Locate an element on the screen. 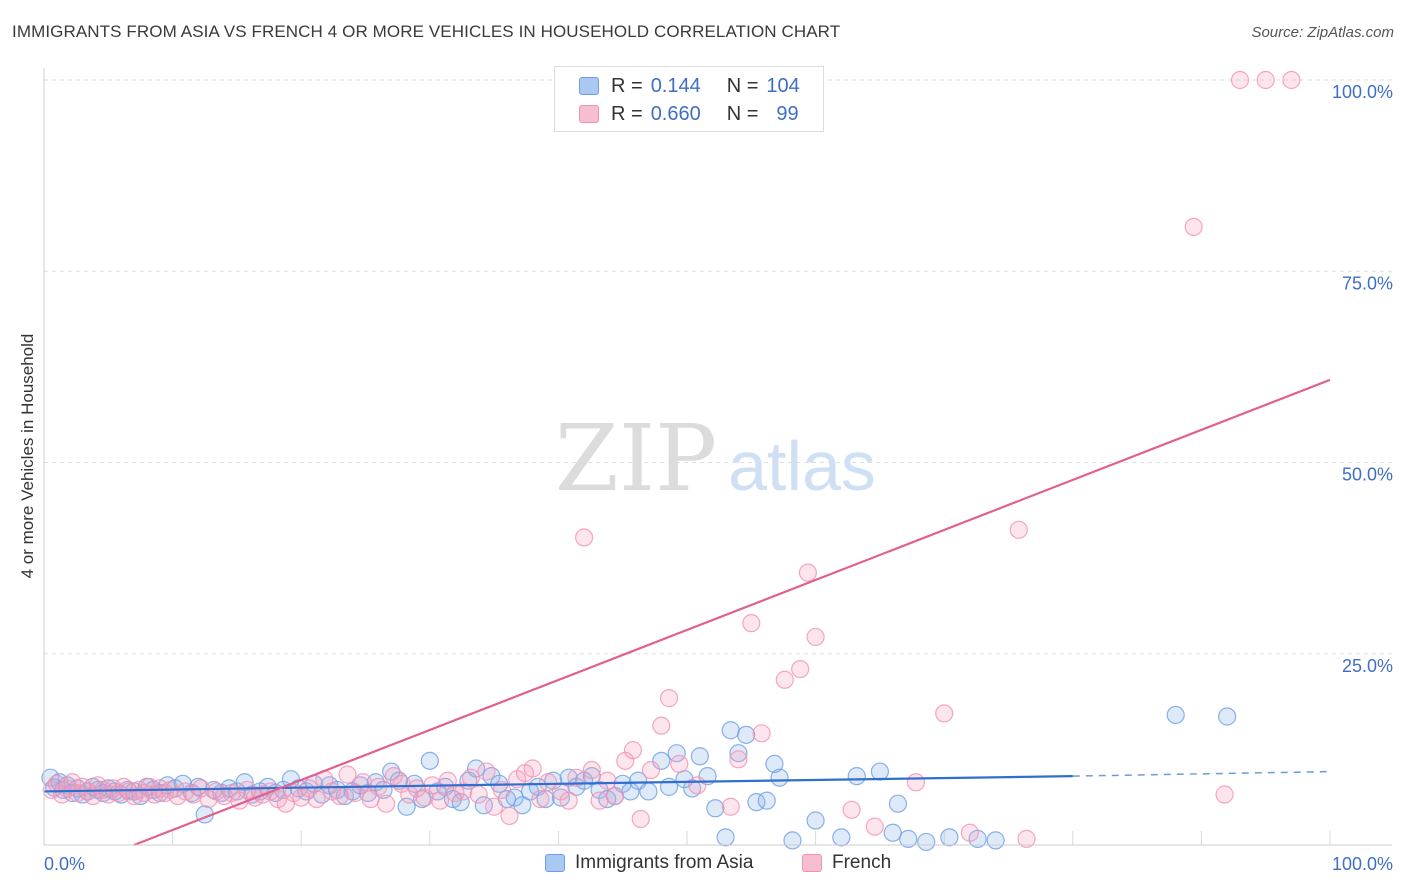 This screenshot has height=892, width=1406. stats-row-french: R = 0.660 N = 99 is located at coordinates (689, 114).